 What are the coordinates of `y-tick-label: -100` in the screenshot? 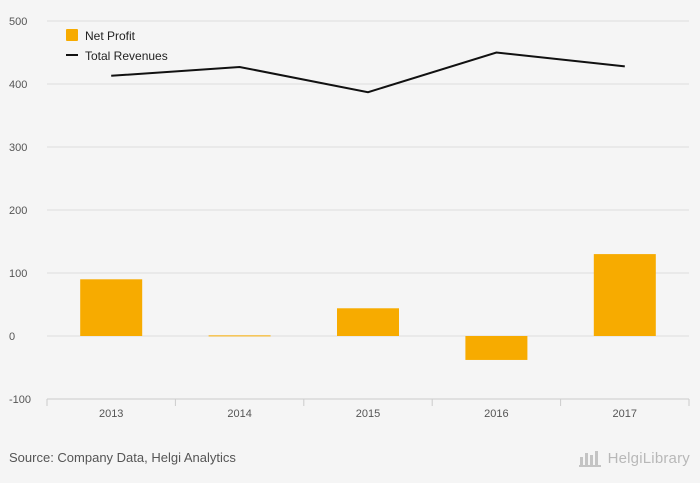 It's located at (20, 400).